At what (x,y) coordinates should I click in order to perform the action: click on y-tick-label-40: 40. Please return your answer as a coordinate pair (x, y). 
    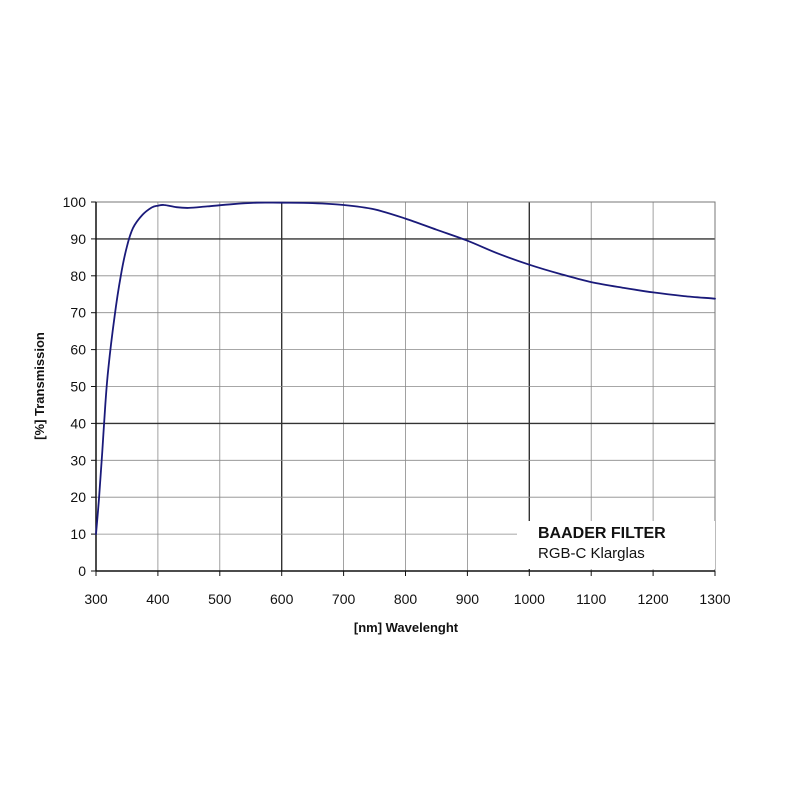
    Looking at the image, I should click on (78, 423).